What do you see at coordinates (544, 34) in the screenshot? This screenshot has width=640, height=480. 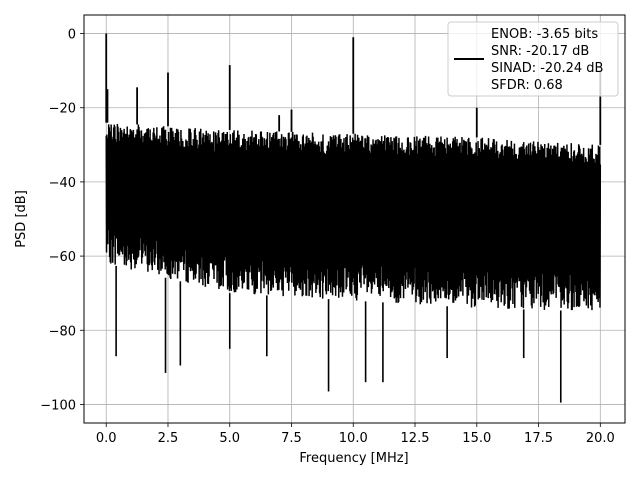 I see `legend-enob: ENOB: -3.65 bits` at bounding box center [544, 34].